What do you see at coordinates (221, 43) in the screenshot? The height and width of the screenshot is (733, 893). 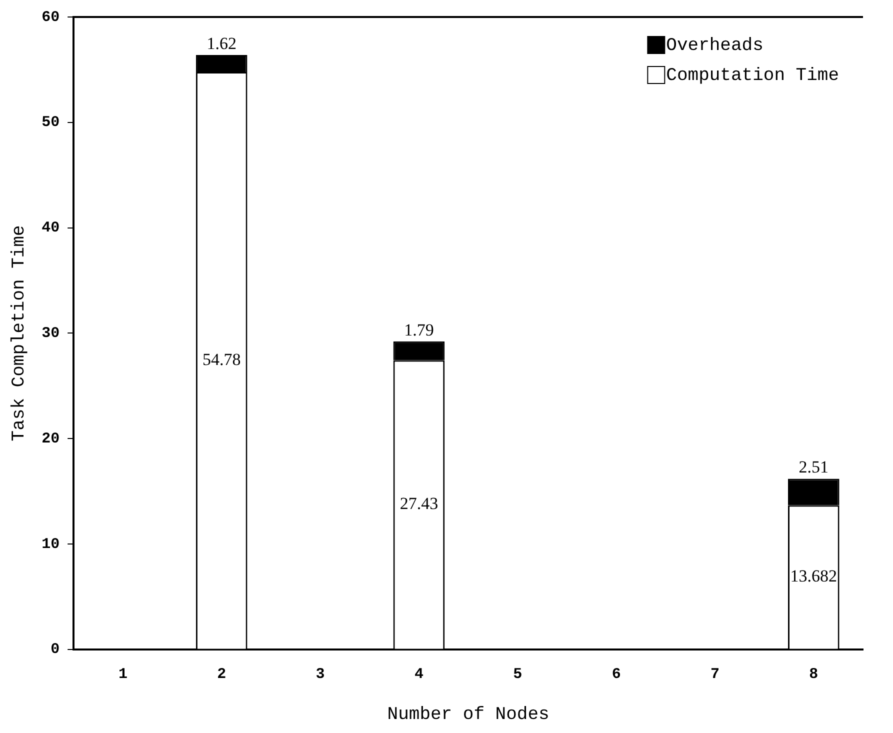 I see `data-label: 1.62` at bounding box center [221, 43].